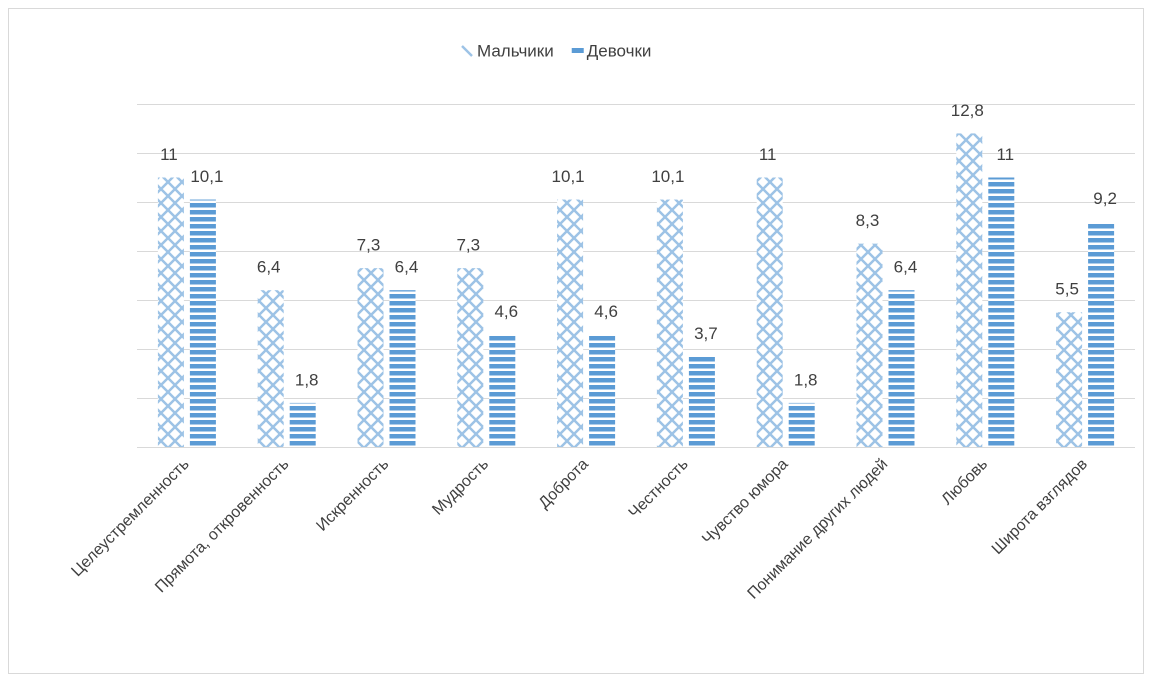 The width and height of the screenshot is (1150, 679). Describe the element at coordinates (619, 50) in the screenshot. I see `legend-label: Девочки` at that location.